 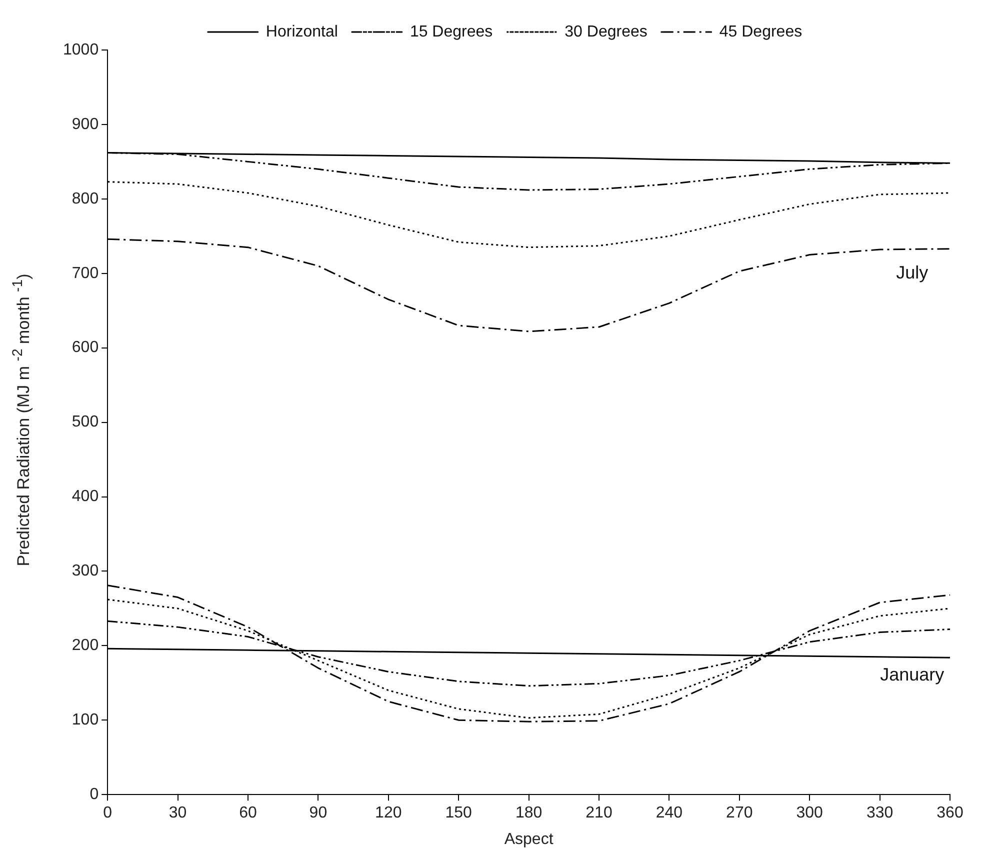 What do you see at coordinates (880, 813) in the screenshot?
I see `x-tick-label: 330` at bounding box center [880, 813].